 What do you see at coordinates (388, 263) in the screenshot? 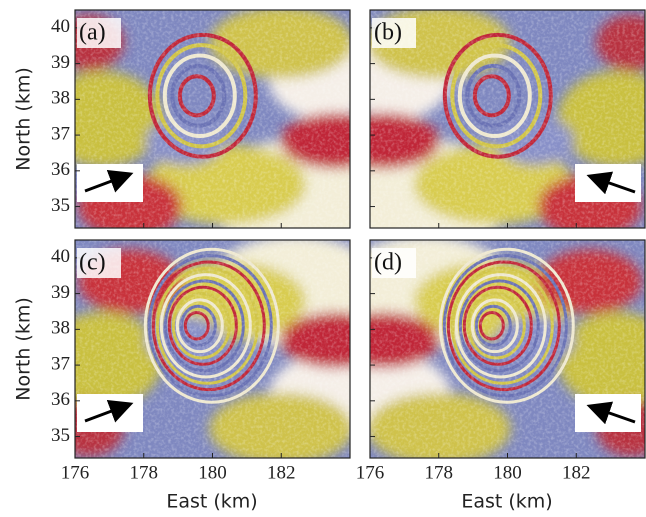
I see `panel-label: (d)` at bounding box center [388, 263].